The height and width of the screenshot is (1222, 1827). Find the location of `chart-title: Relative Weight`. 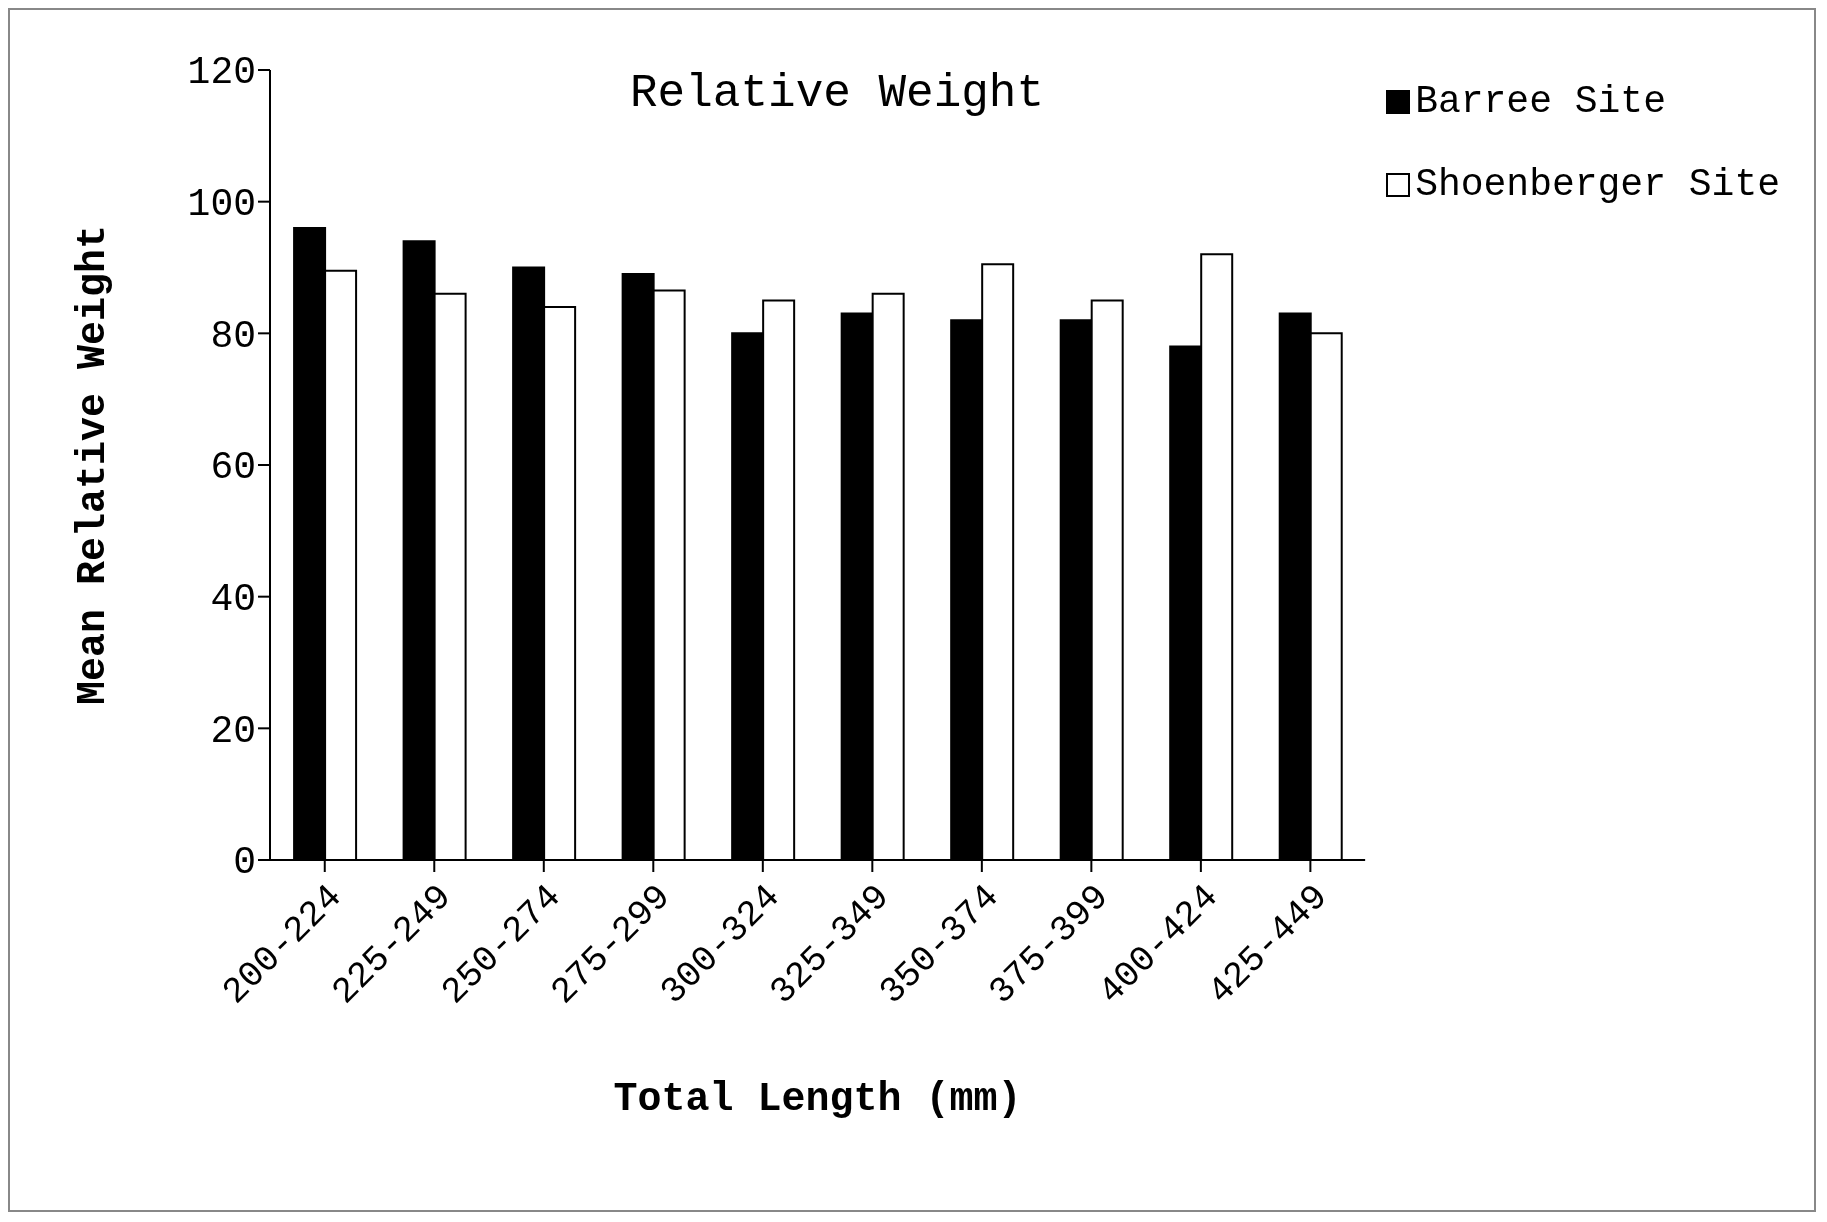

chart-title: Relative Weight is located at coordinates (837, 94).